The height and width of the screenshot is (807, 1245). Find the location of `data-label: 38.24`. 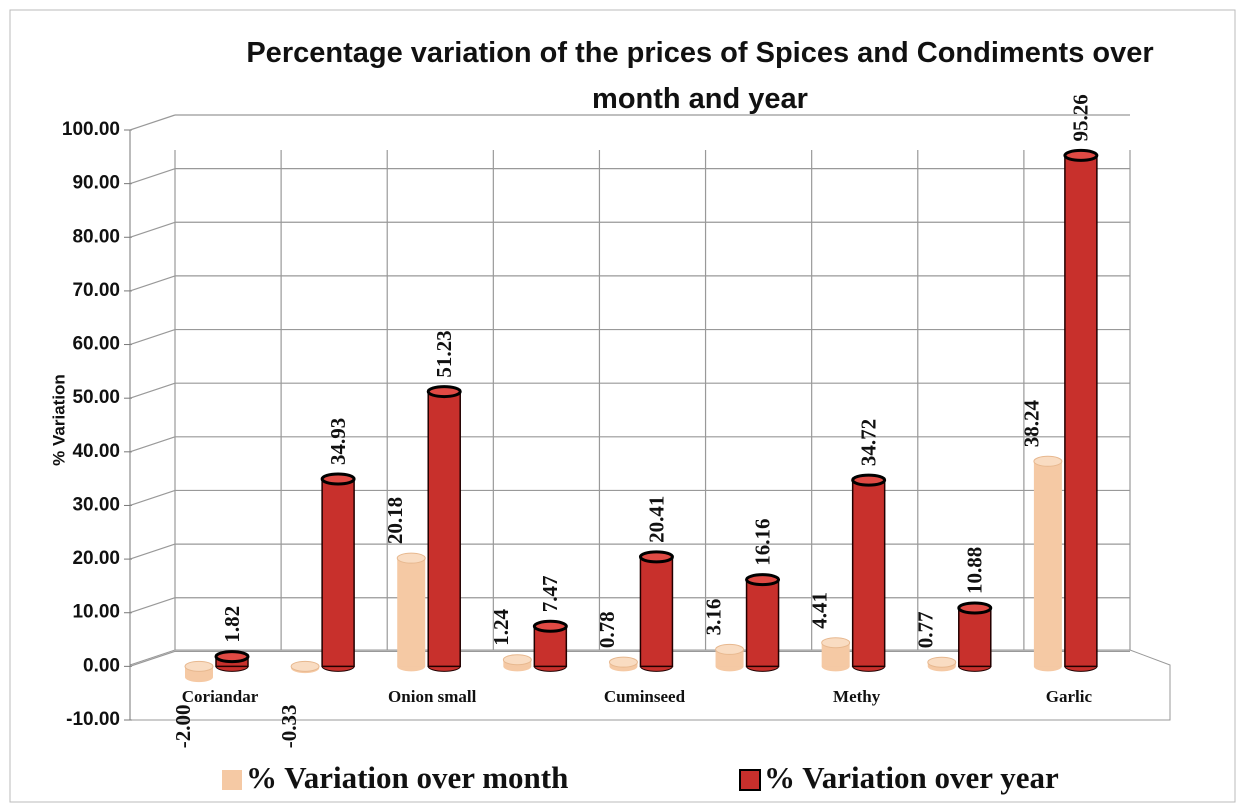

data-label: 38.24 is located at coordinates (1032, 424).